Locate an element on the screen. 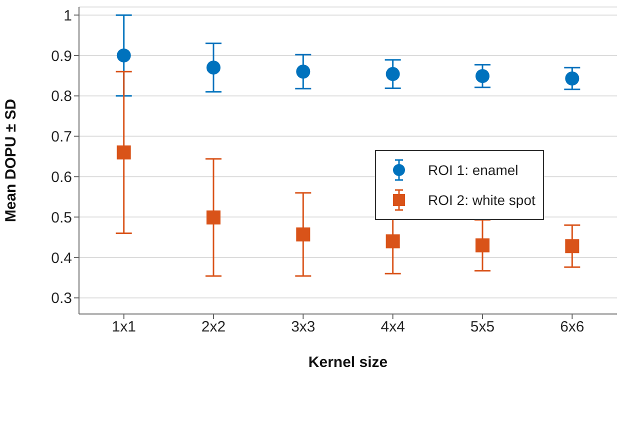 The width and height of the screenshot is (618, 437). y-tick-label: 0.9 is located at coordinates (61, 56).